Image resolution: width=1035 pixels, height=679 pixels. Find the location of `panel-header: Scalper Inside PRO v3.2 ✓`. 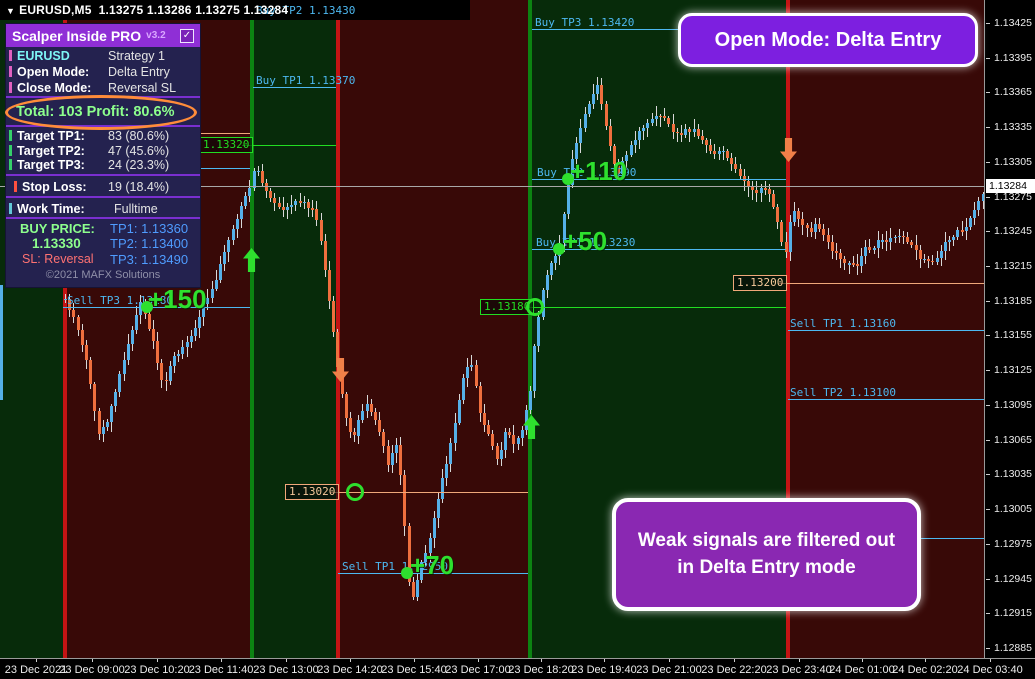

panel-header: Scalper Inside PRO v3.2 ✓ is located at coordinates (103, 35).